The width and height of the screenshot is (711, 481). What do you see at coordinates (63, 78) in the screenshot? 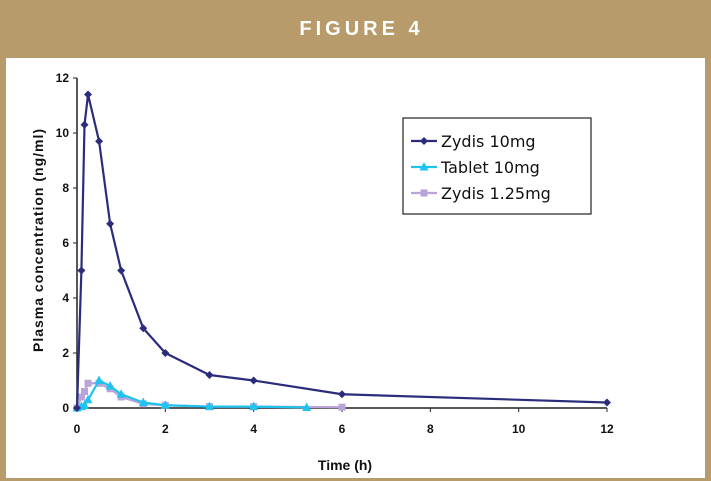
I see `y-tick-label: 12` at bounding box center [63, 78].